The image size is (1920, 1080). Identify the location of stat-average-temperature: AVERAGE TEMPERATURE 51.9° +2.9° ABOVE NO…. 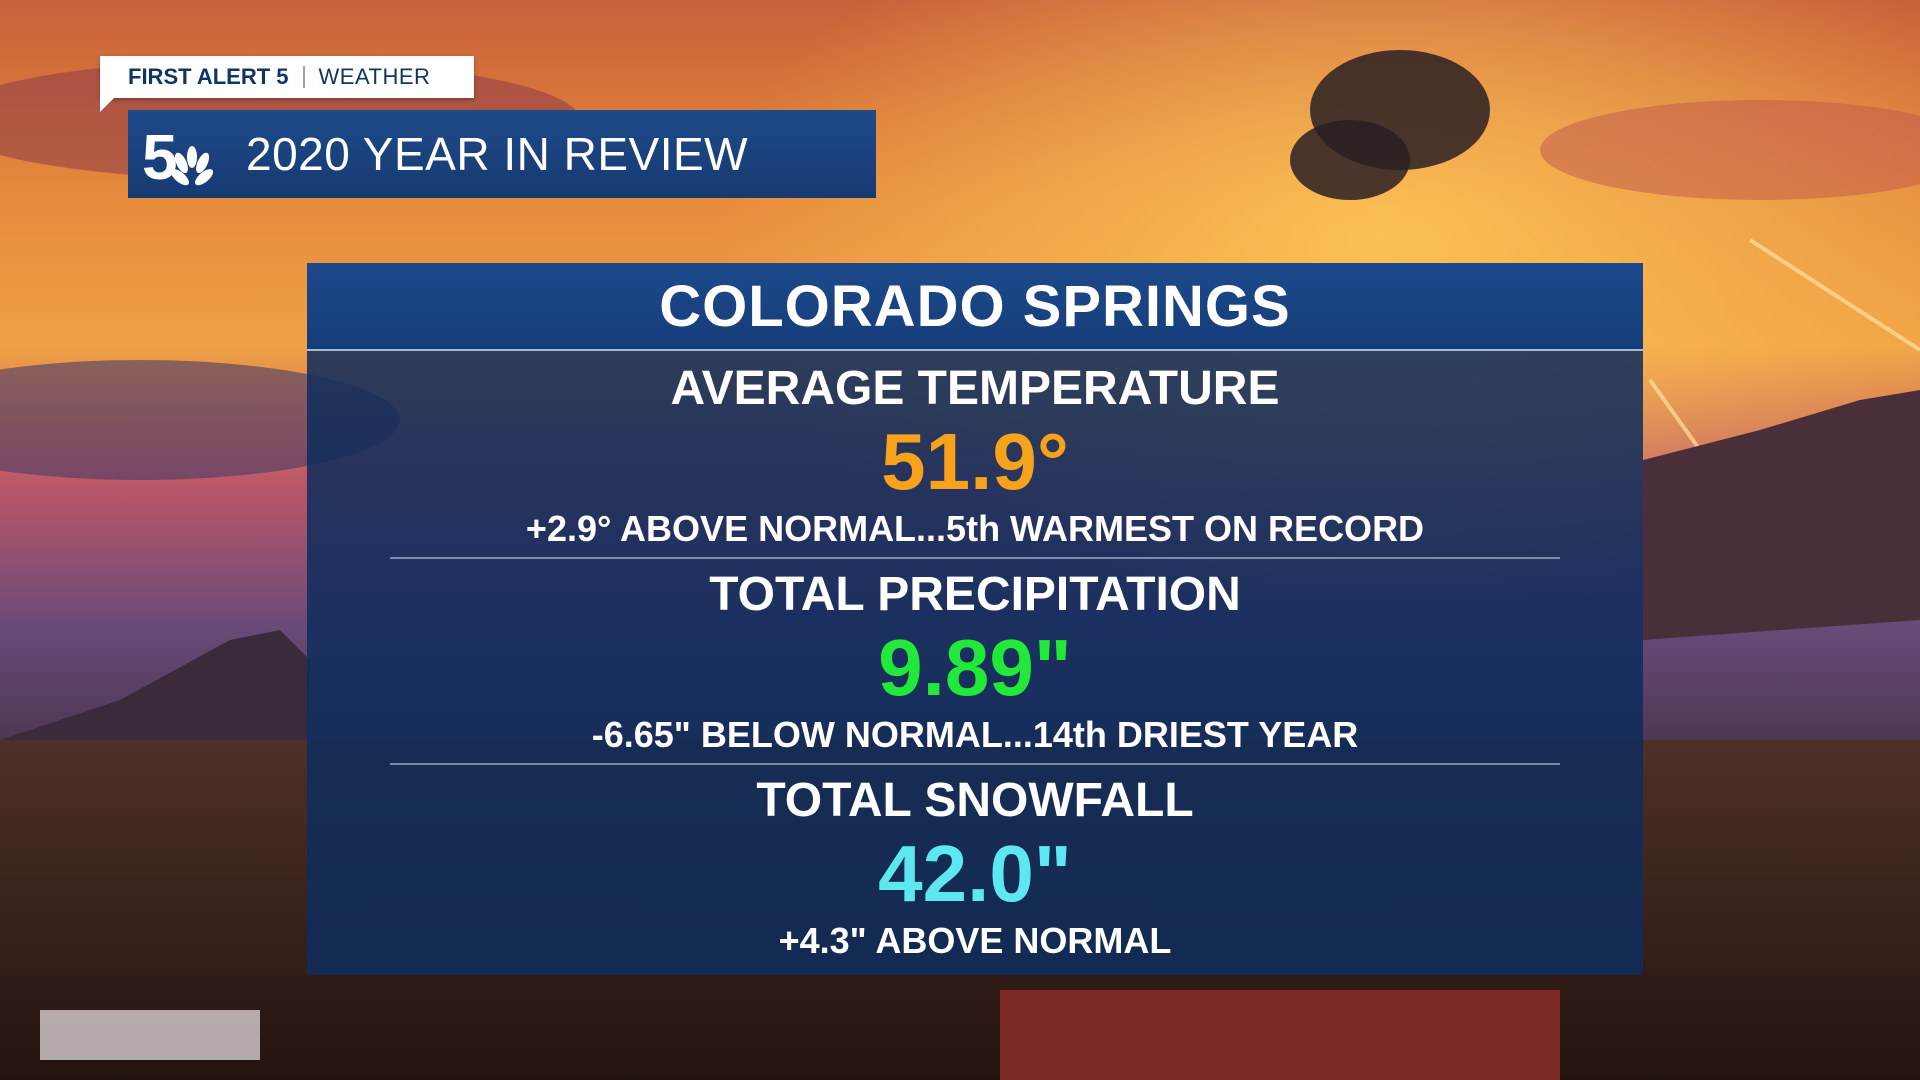
(975, 451).